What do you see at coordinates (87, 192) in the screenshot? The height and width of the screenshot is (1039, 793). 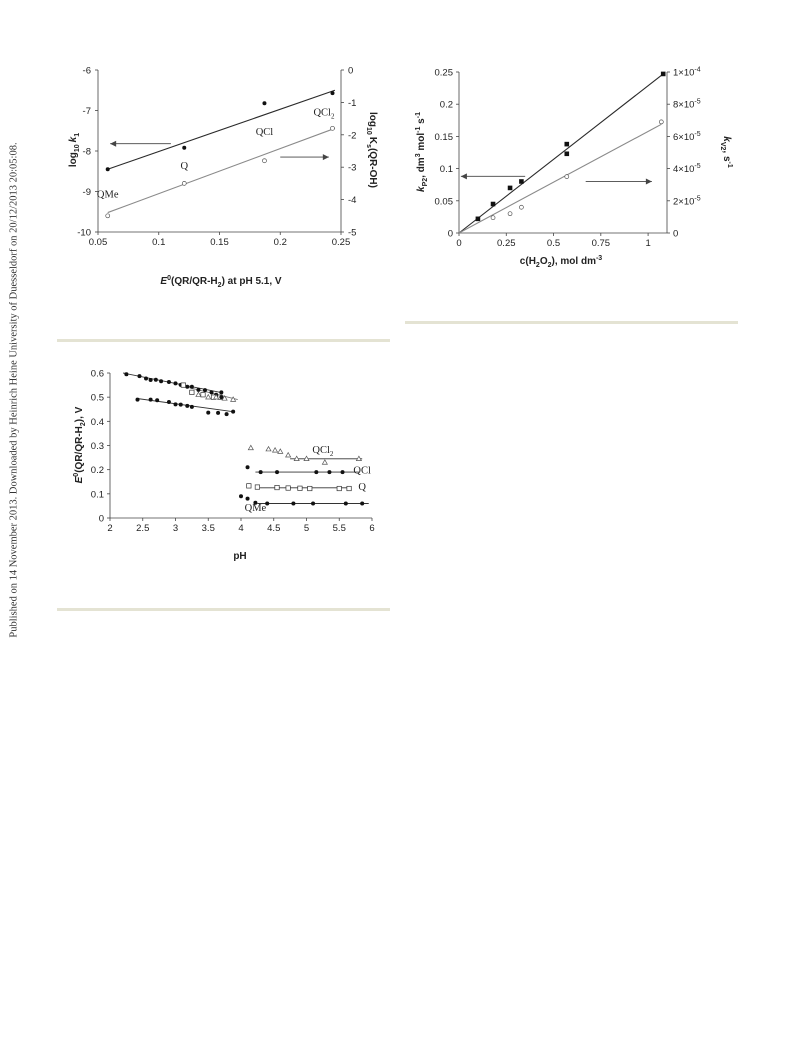 I see `chart-1-y-left-tick-label: -9` at bounding box center [87, 192].